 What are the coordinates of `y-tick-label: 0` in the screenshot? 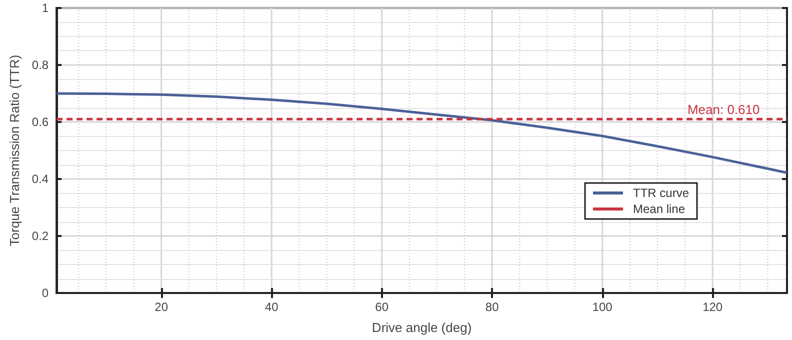 It's located at (45, 293).